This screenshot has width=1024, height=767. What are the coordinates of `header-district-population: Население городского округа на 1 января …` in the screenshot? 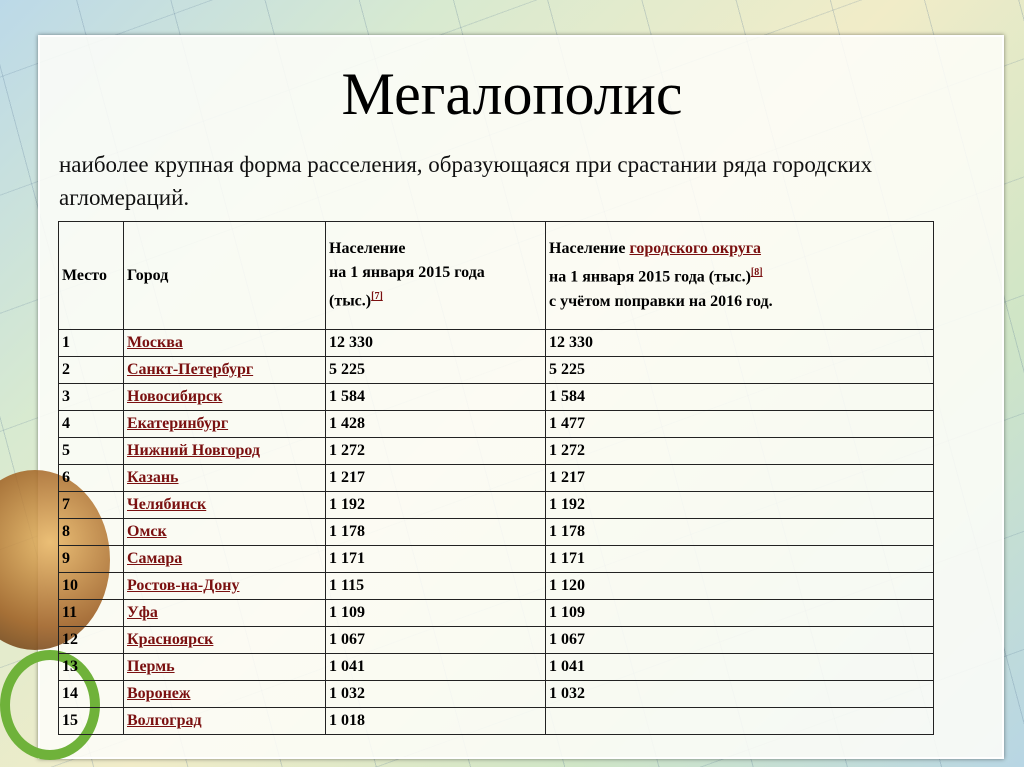 It's located at (739, 275).